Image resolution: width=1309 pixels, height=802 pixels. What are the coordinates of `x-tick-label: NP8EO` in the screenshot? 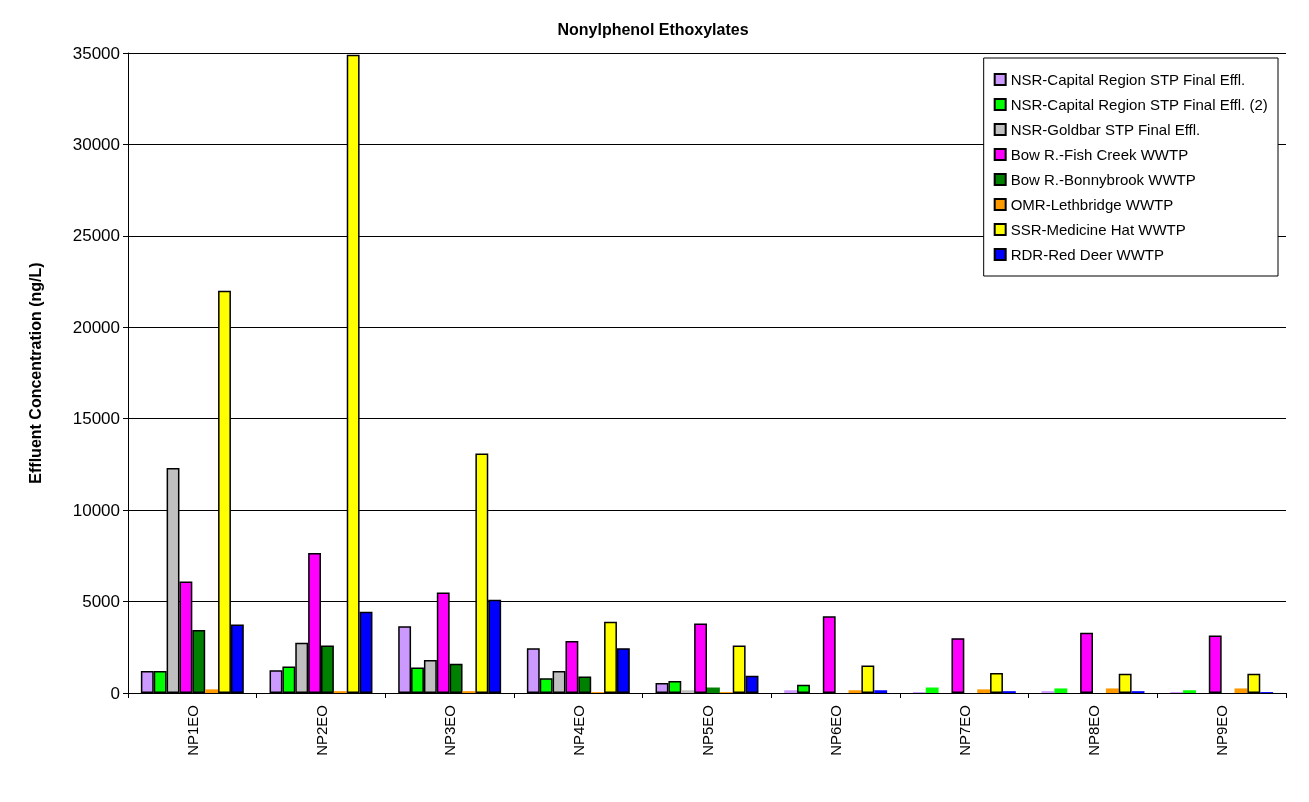 It's located at (1093, 730).